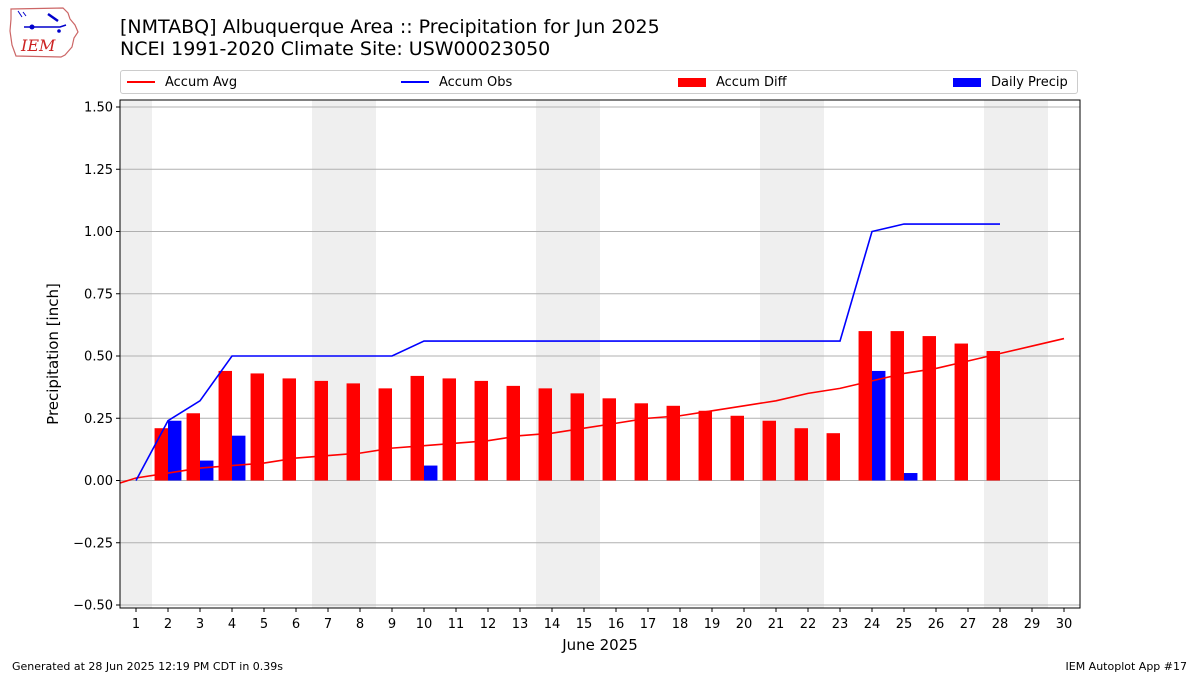 This screenshot has height=675, width=1200. What do you see at coordinates (264, 624) in the screenshot?
I see `x-tick-label: 5` at bounding box center [264, 624].